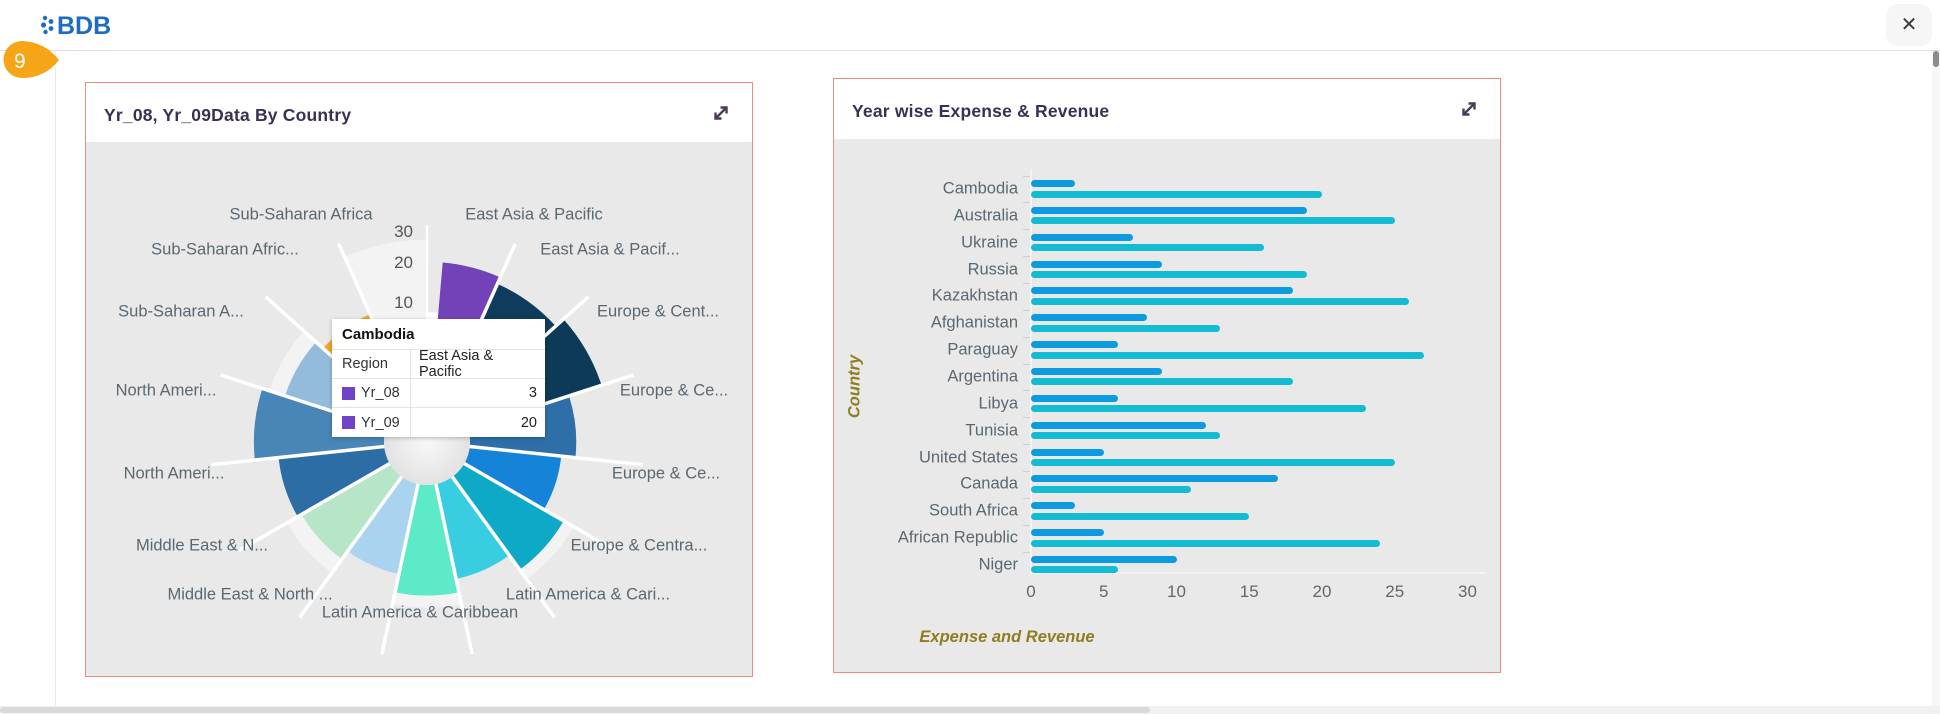  Describe the element at coordinates (1395, 591) in the screenshot. I see `x-axis-tick-label: 25` at that location.